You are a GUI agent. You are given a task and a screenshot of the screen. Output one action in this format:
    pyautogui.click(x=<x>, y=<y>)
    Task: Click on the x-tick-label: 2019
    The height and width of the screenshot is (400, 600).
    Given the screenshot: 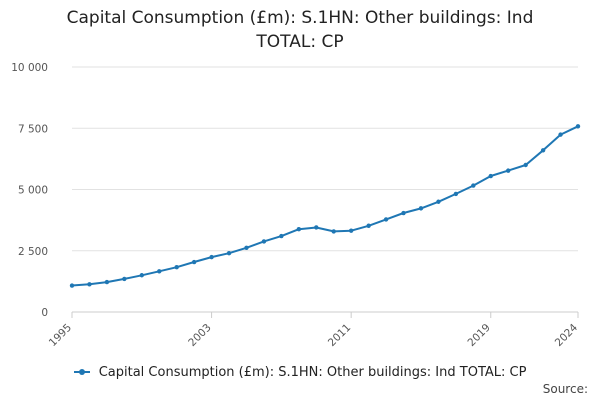 What is the action you would take?
    pyautogui.click(x=478, y=335)
    